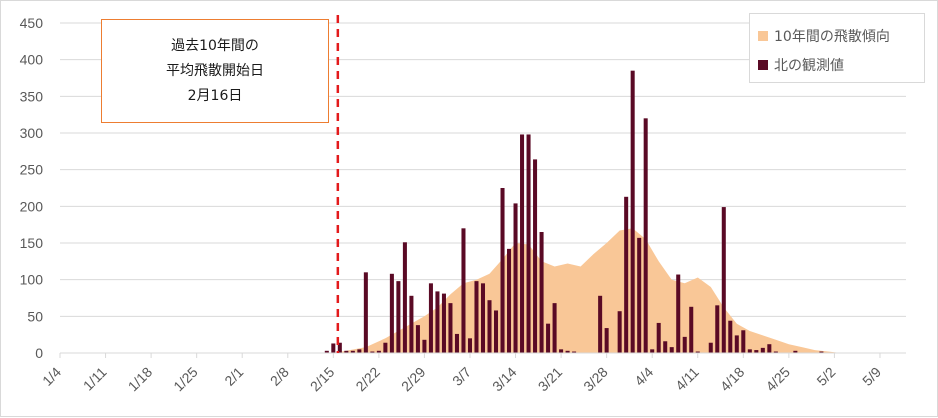 The width and height of the screenshot is (938, 418). I want to click on x-tick-label: 2/22, so click(367, 379).